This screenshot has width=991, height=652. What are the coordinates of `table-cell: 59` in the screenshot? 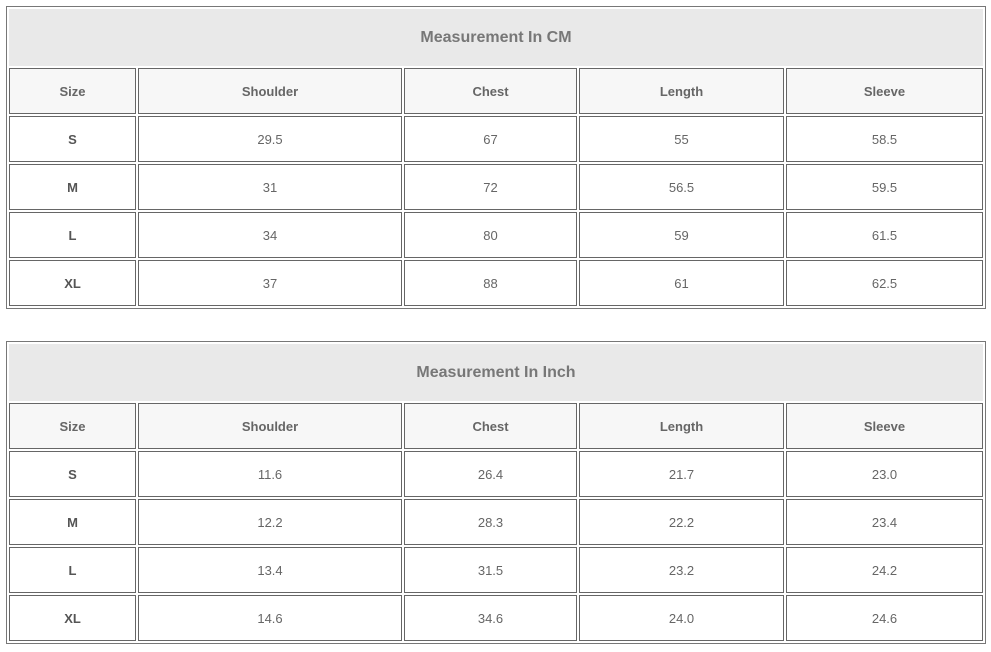 It's located at (681, 235).